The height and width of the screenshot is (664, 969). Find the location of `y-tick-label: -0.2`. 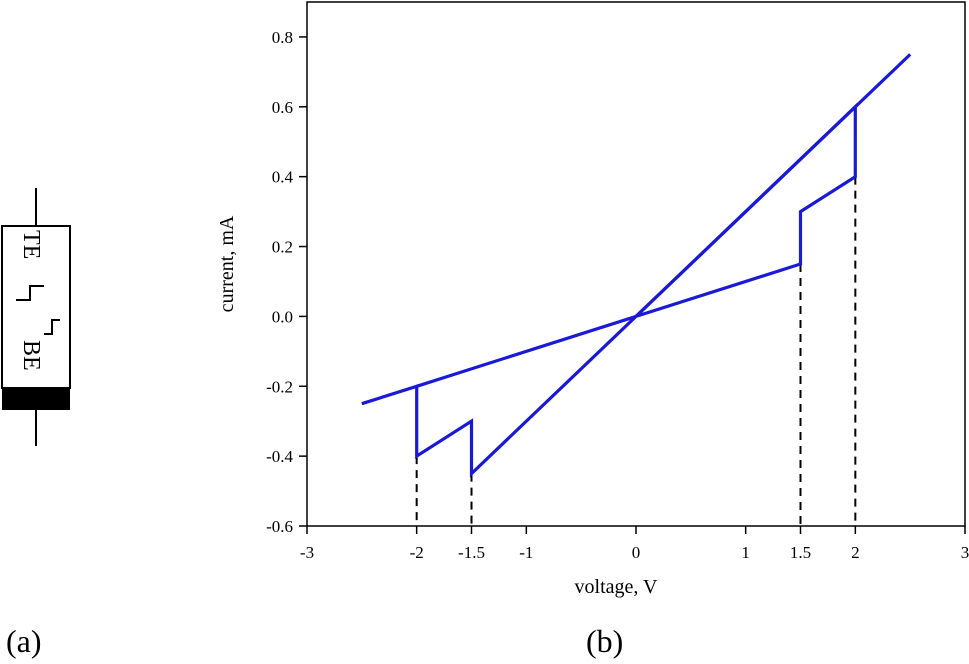

y-tick-label: -0.2 is located at coordinates (279, 386).